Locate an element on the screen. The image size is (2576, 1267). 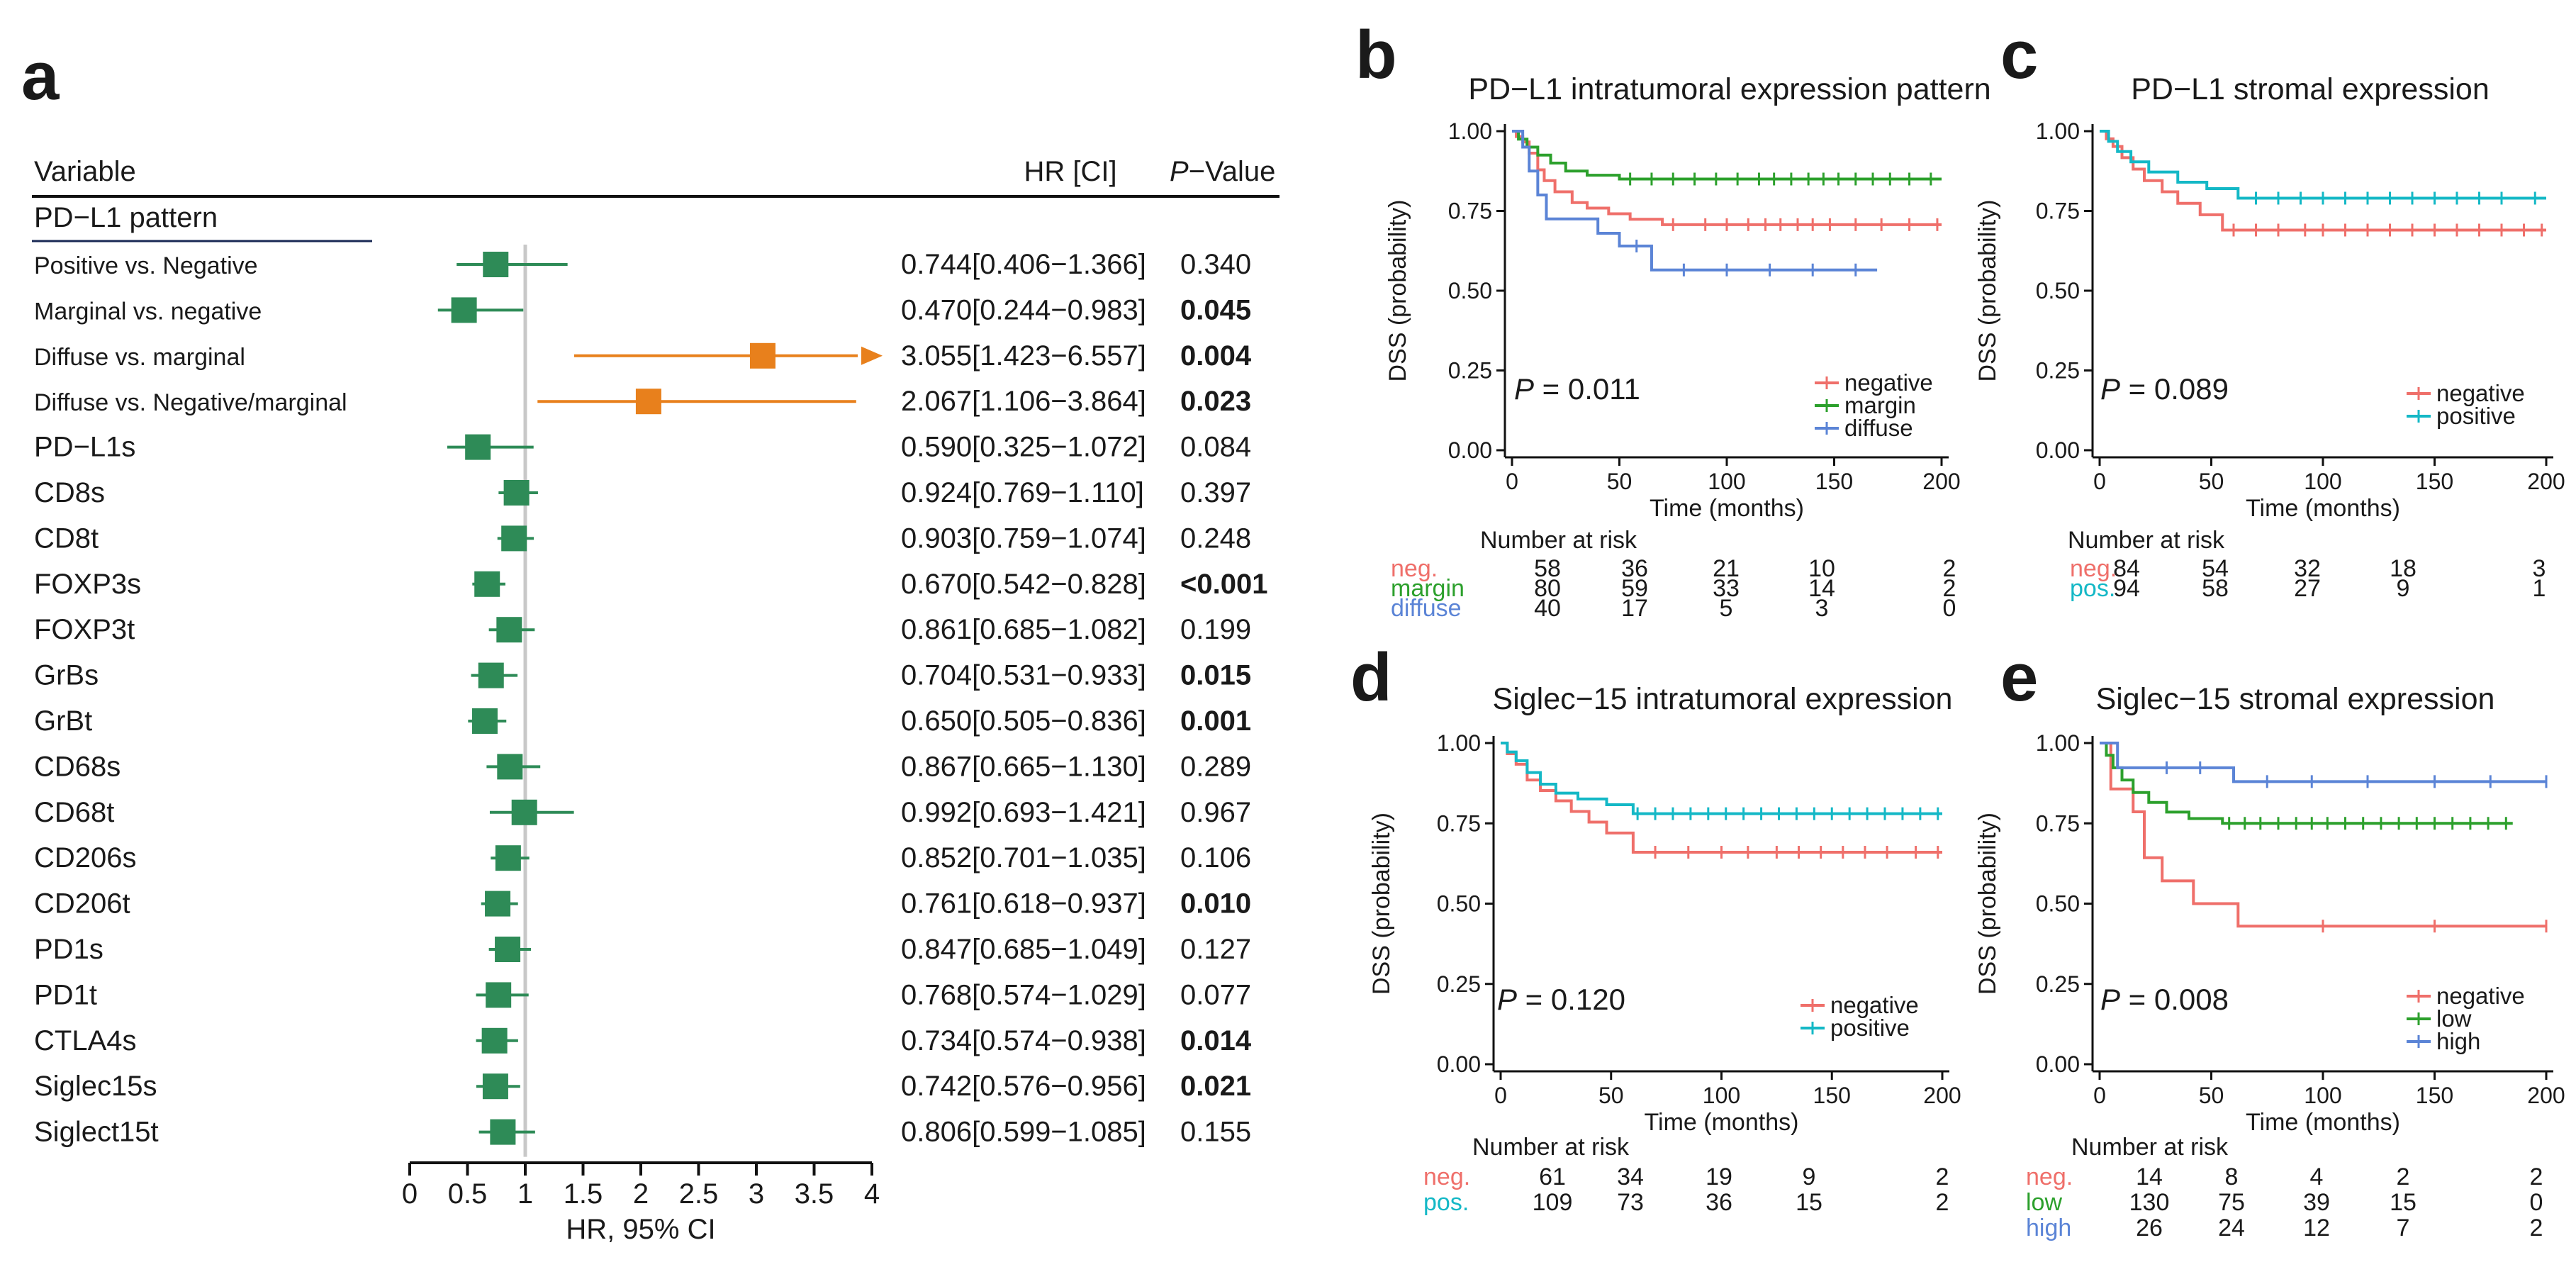
forest-row: CTLA4s 0.734[0.574−0.938] 0.014 is located at coordinates (643, 1040).